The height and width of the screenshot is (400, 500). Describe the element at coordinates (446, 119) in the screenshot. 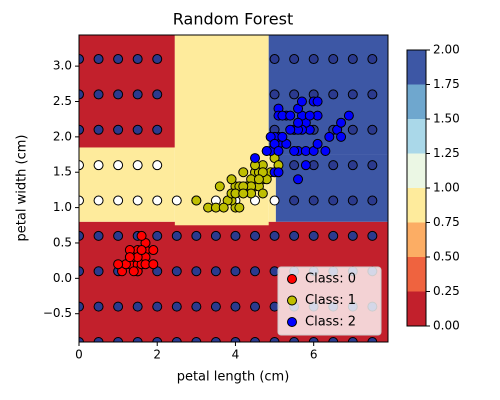

I see `colorbar-tick-label: 1.50` at that location.